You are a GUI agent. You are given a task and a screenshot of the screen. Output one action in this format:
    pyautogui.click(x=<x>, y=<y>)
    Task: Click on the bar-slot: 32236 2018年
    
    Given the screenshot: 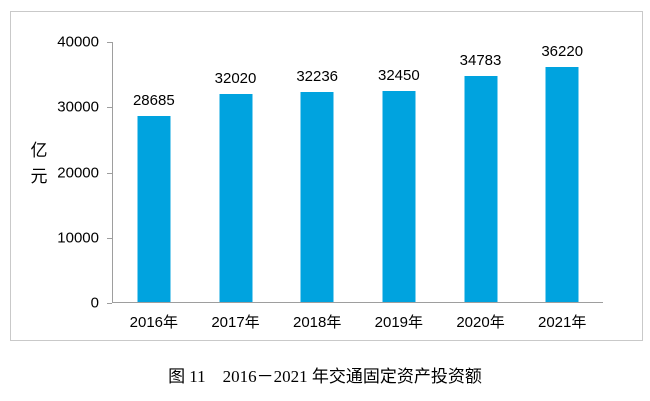 What is the action you would take?
    pyautogui.click(x=317, y=186)
    